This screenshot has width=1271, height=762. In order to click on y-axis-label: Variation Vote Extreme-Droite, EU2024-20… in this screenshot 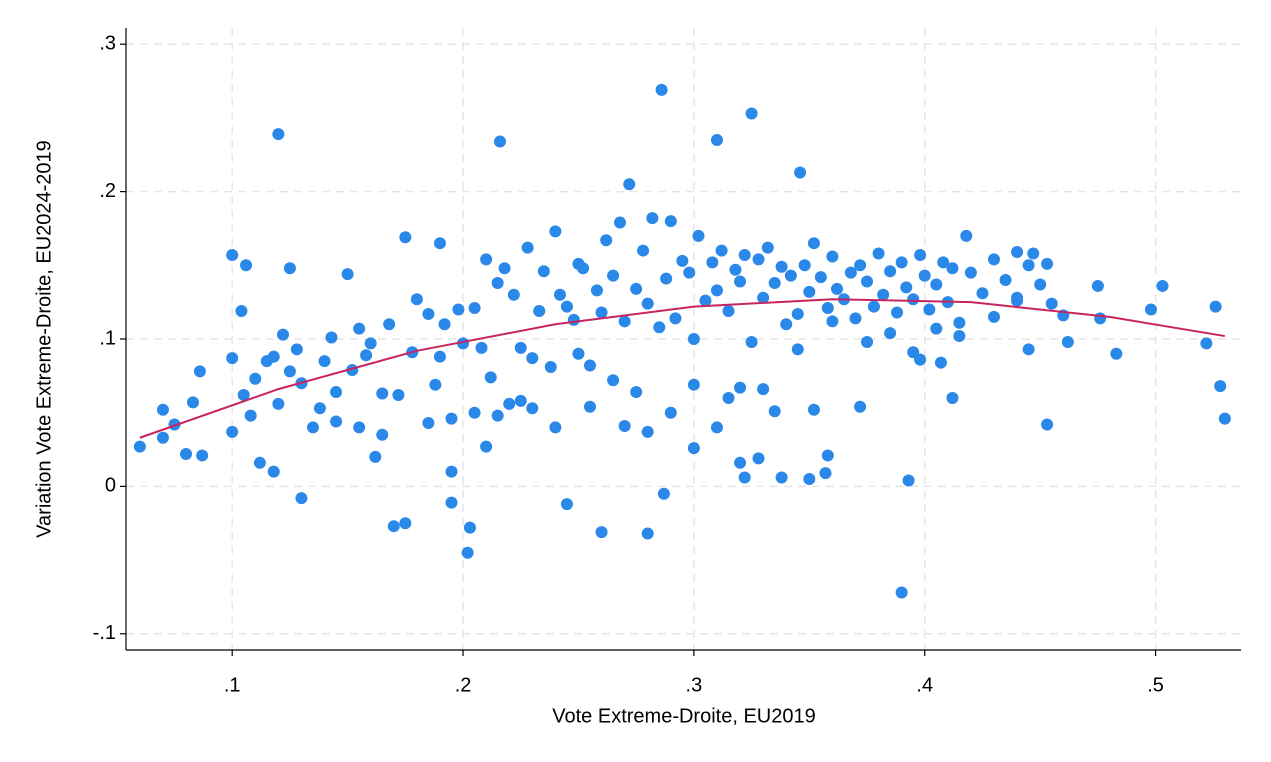, I will do `click(44, 339)`.